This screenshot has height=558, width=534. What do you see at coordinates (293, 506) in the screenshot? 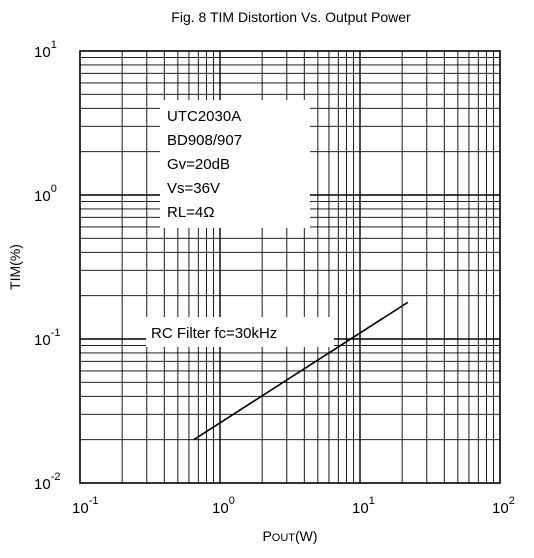
I see `x-tick-labels: 10⁻¹ 10⁰ 10¹ 10²` at bounding box center [293, 506].